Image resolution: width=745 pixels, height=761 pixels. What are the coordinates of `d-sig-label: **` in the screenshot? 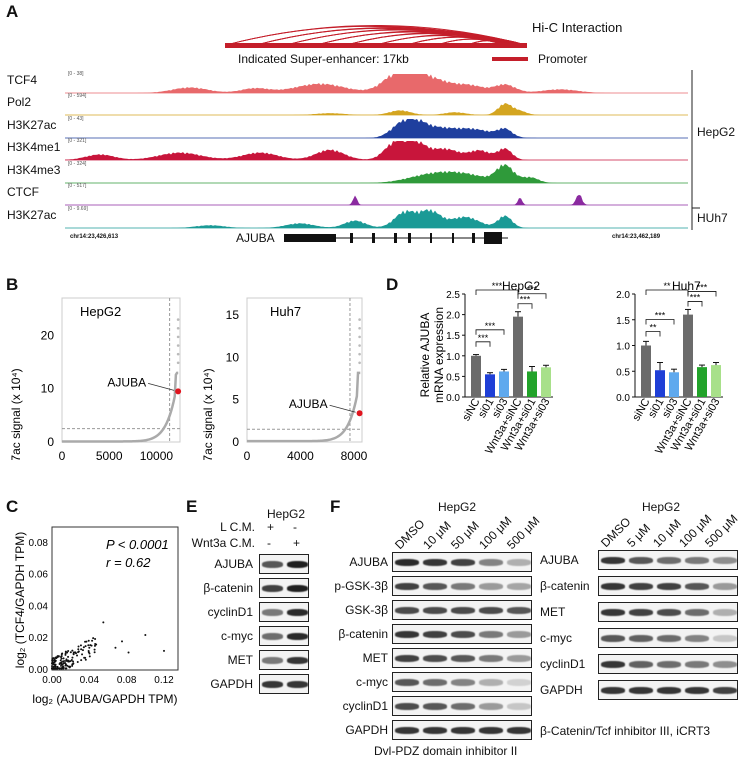 It's located at (667, 286).